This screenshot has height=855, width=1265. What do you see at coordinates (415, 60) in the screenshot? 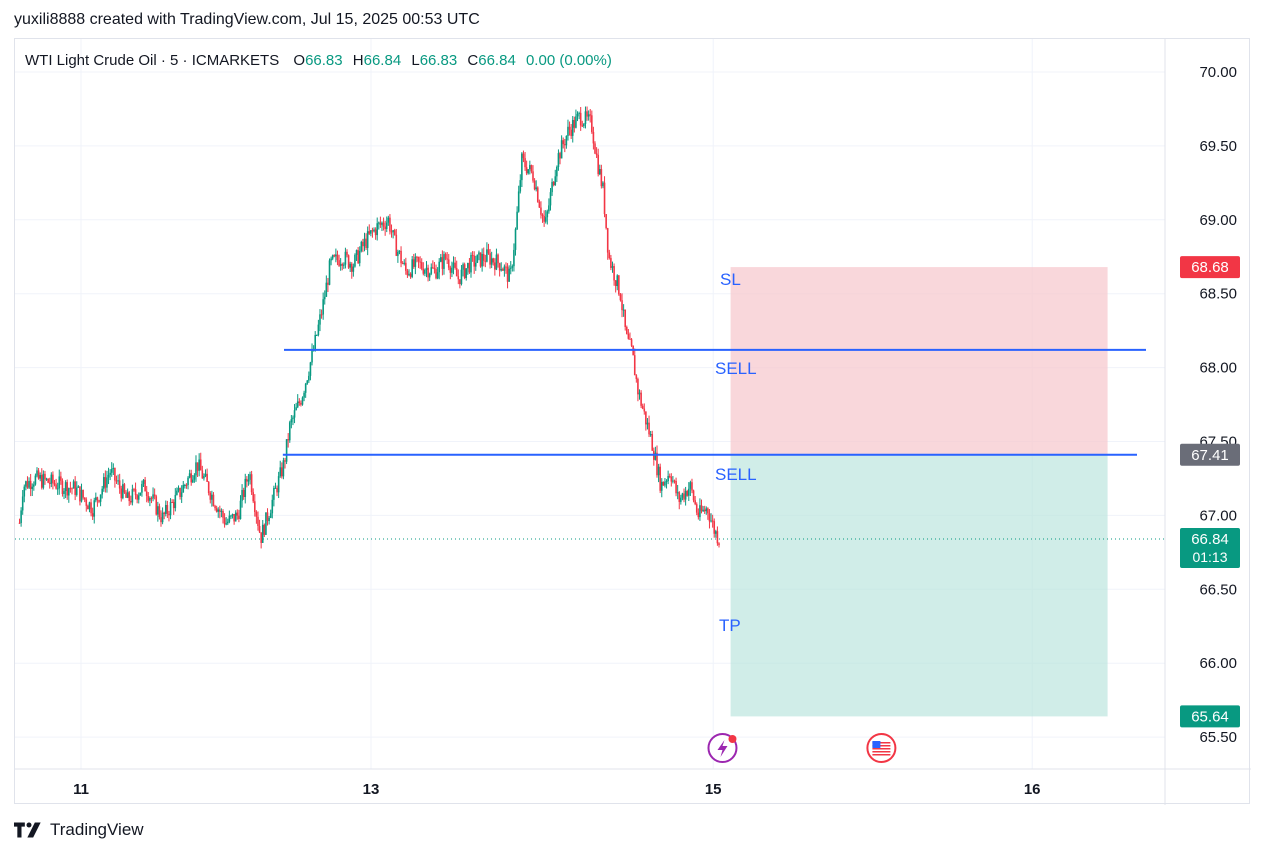
I see `legend-low-label: L` at bounding box center [415, 60].